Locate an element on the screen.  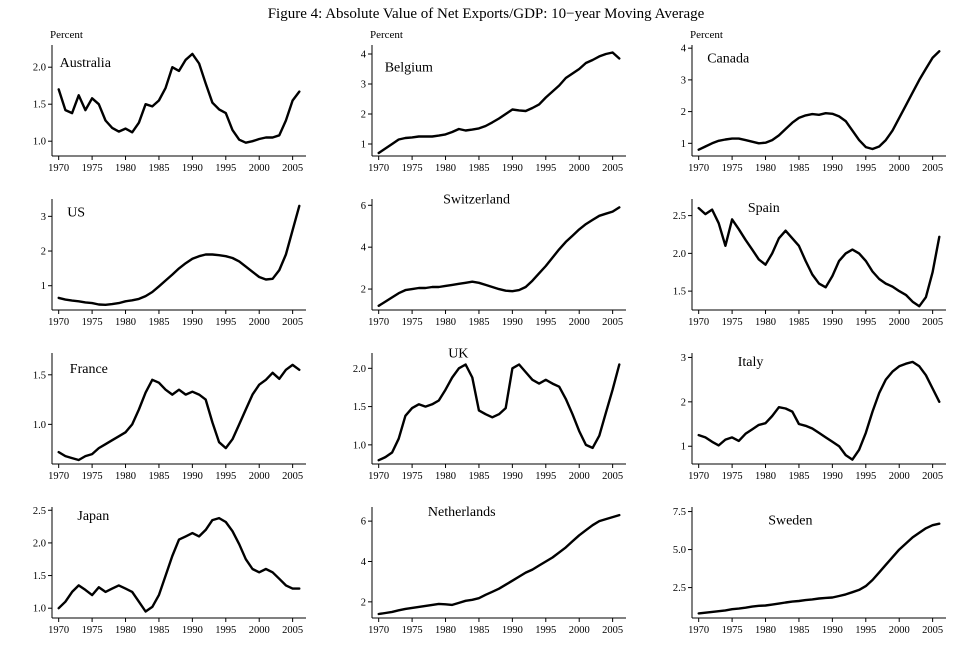
chart-italy: 1 2 3 1970 1975 1980 1985 1990 1995 2000 2005 Italy is located at coordinates (813, 417).